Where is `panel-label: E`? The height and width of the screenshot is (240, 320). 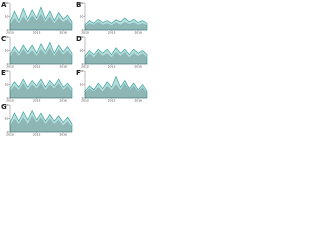
panel-label: E is located at coordinates (3, 73).